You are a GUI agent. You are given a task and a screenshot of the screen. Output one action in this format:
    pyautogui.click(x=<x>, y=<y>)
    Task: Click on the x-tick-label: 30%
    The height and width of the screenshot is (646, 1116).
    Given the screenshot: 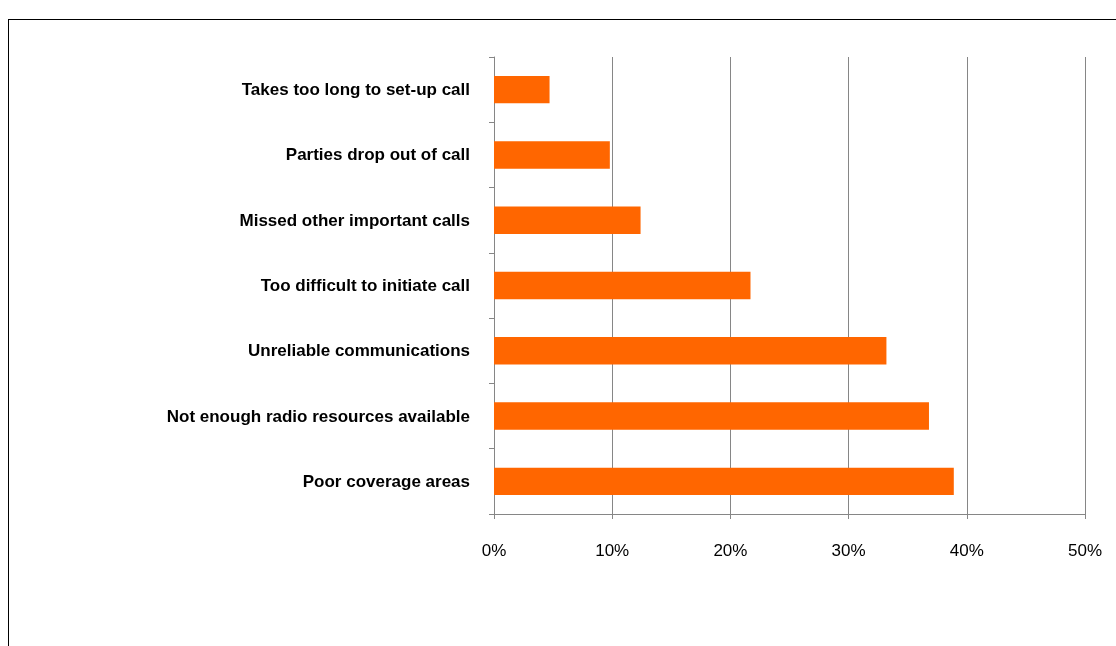 What is the action you would take?
    pyautogui.click(x=848, y=550)
    